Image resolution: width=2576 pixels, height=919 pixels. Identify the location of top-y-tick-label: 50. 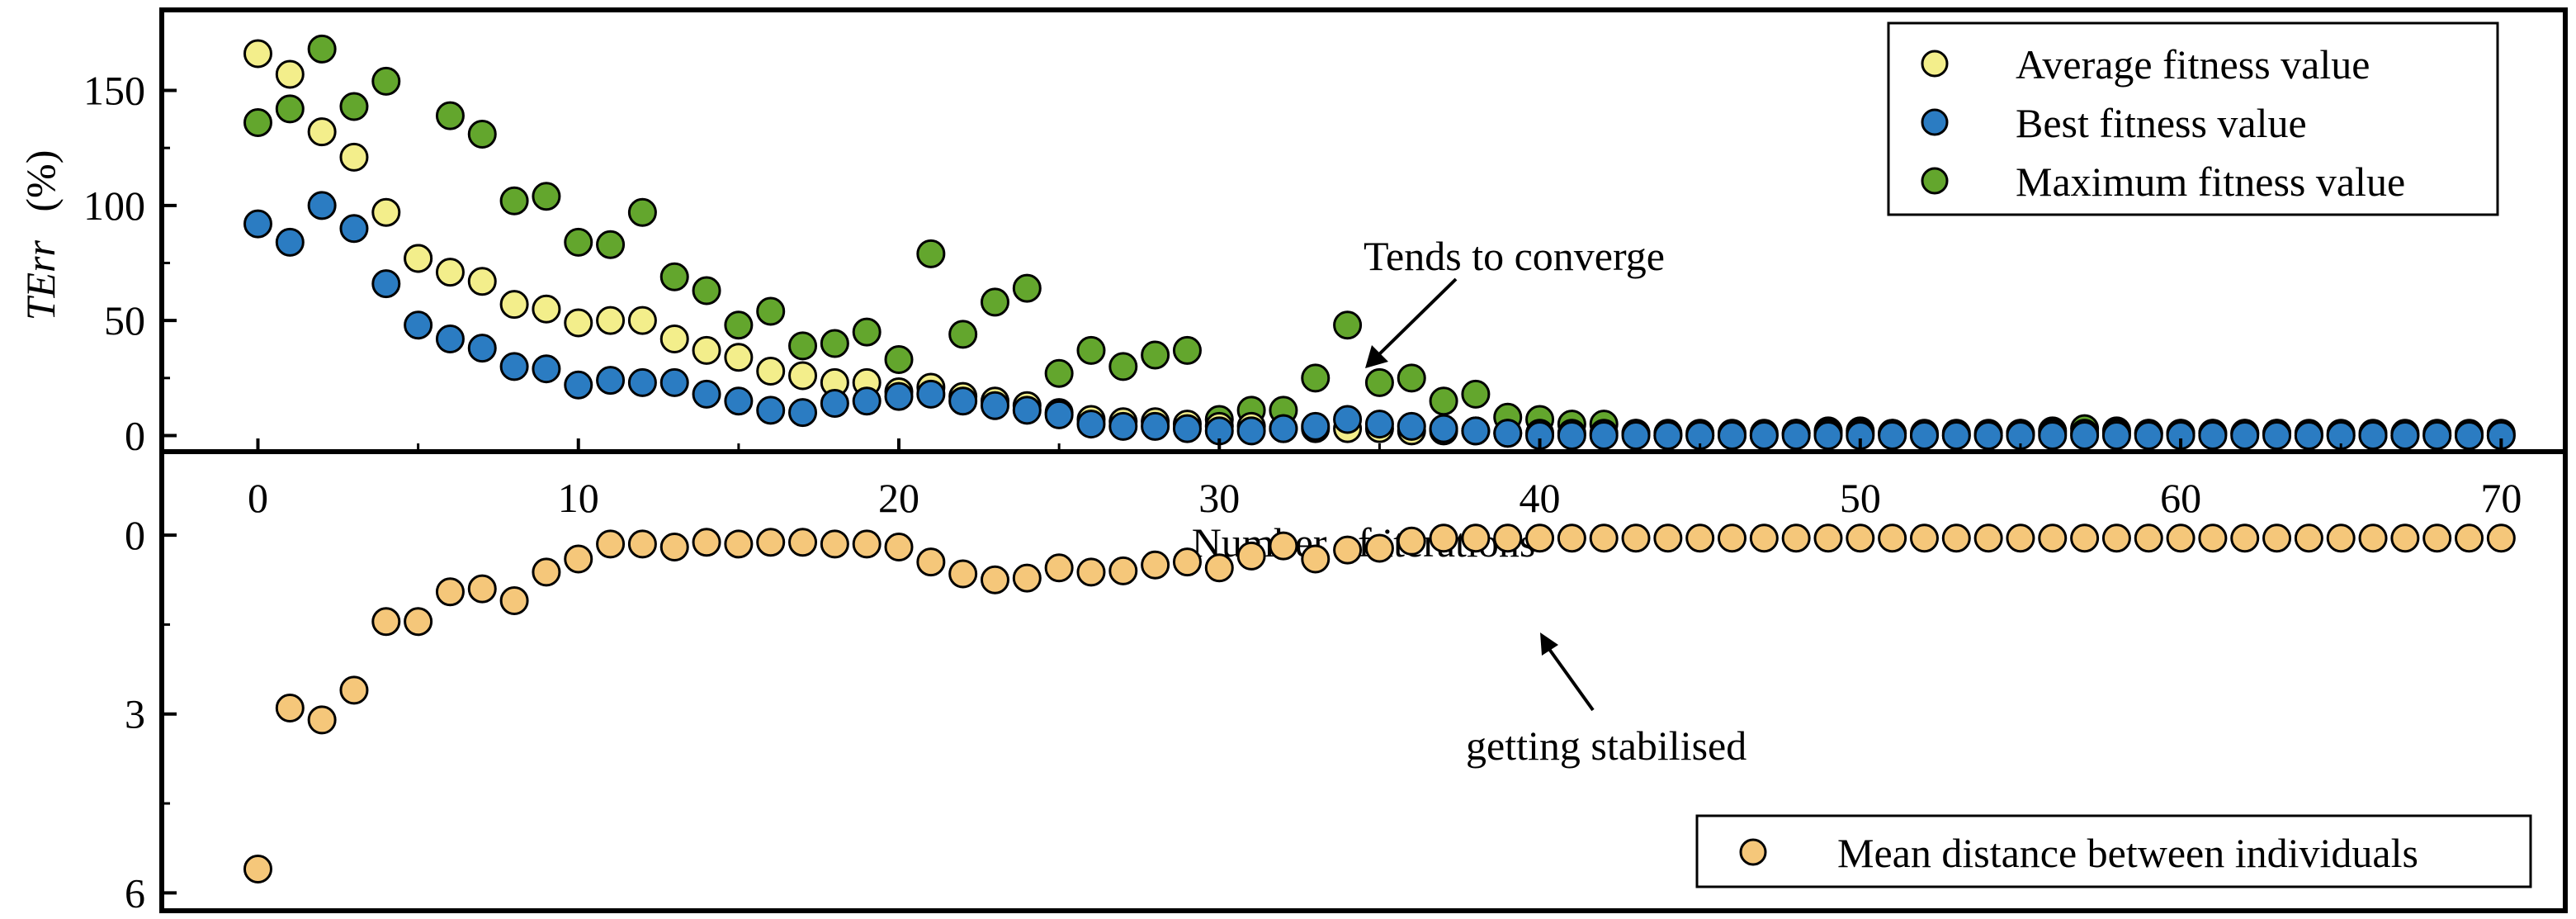
(124, 320).